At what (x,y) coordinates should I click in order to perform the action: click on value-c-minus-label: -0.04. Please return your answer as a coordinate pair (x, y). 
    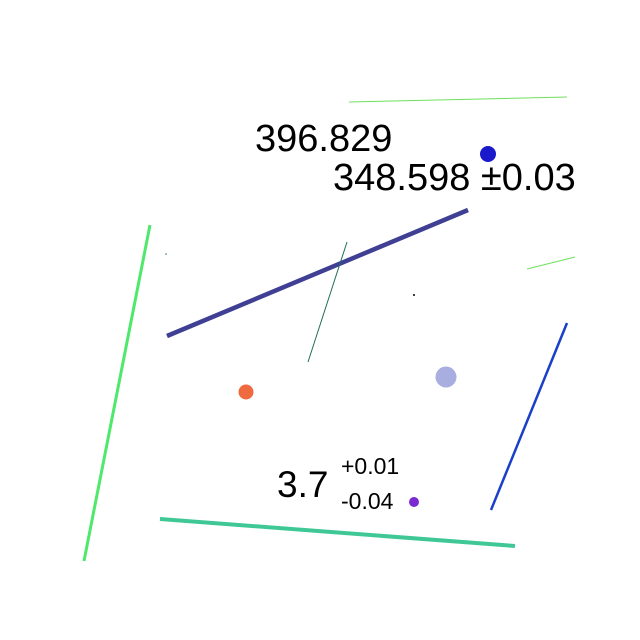
    Looking at the image, I should click on (367, 501).